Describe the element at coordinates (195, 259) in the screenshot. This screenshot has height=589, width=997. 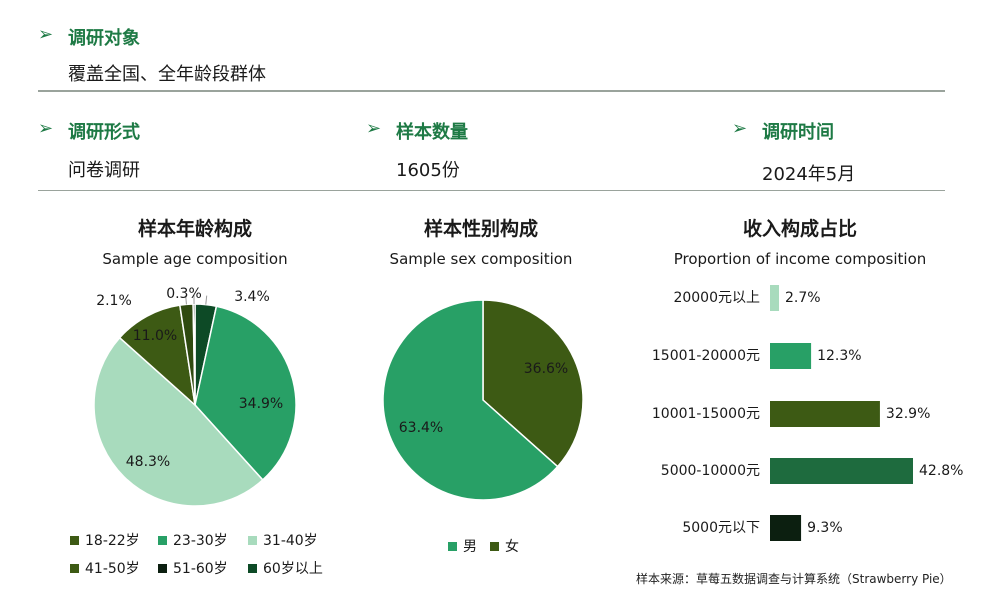
I see `age-chart-subtitle: Sample age composition` at that location.